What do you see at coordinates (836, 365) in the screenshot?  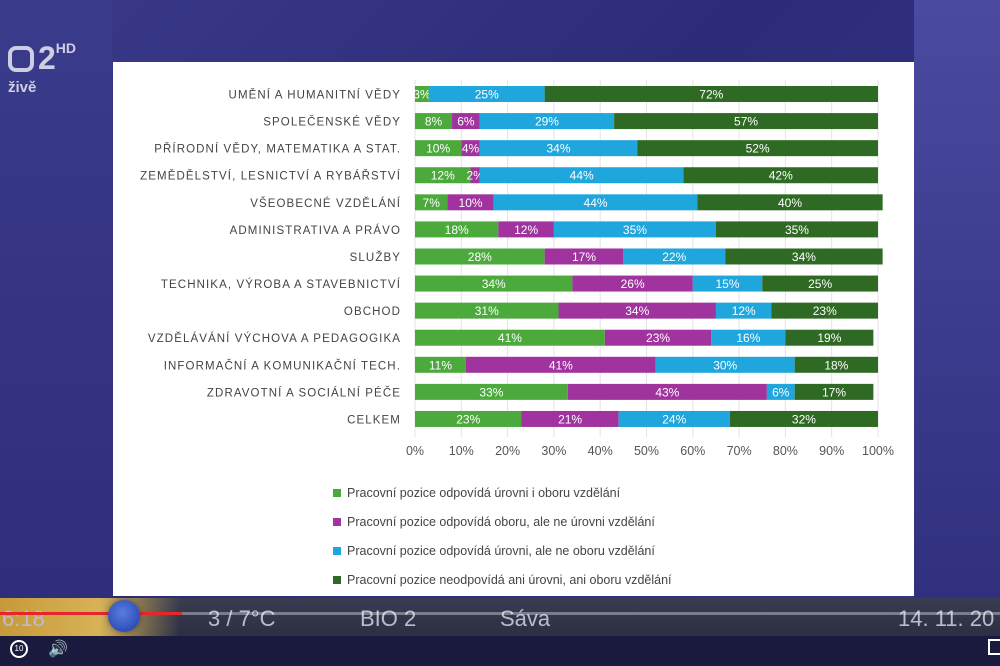 I see `data-label: 18%` at bounding box center [836, 365].